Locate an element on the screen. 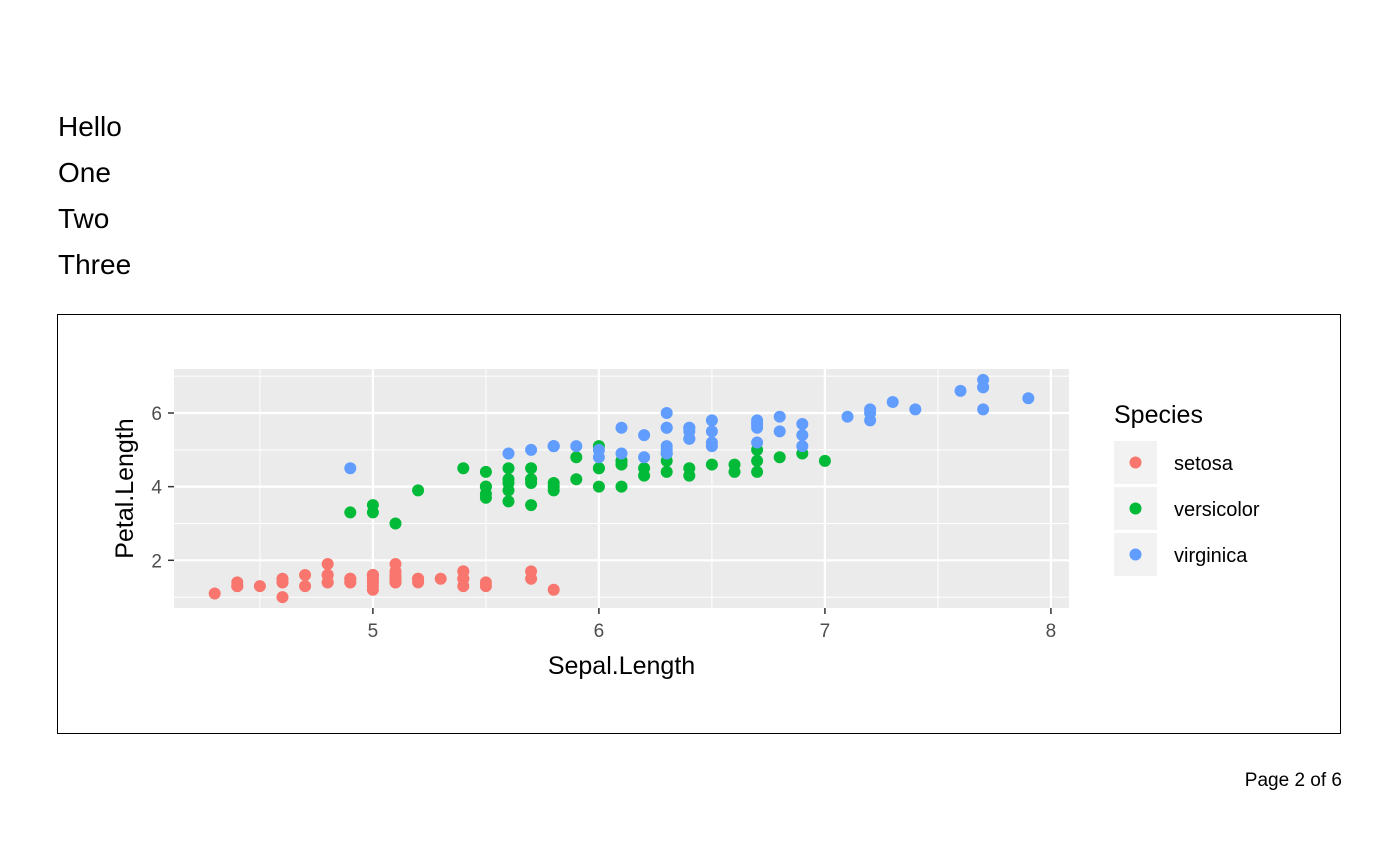  x-tick-label: 6 is located at coordinates (599, 631).